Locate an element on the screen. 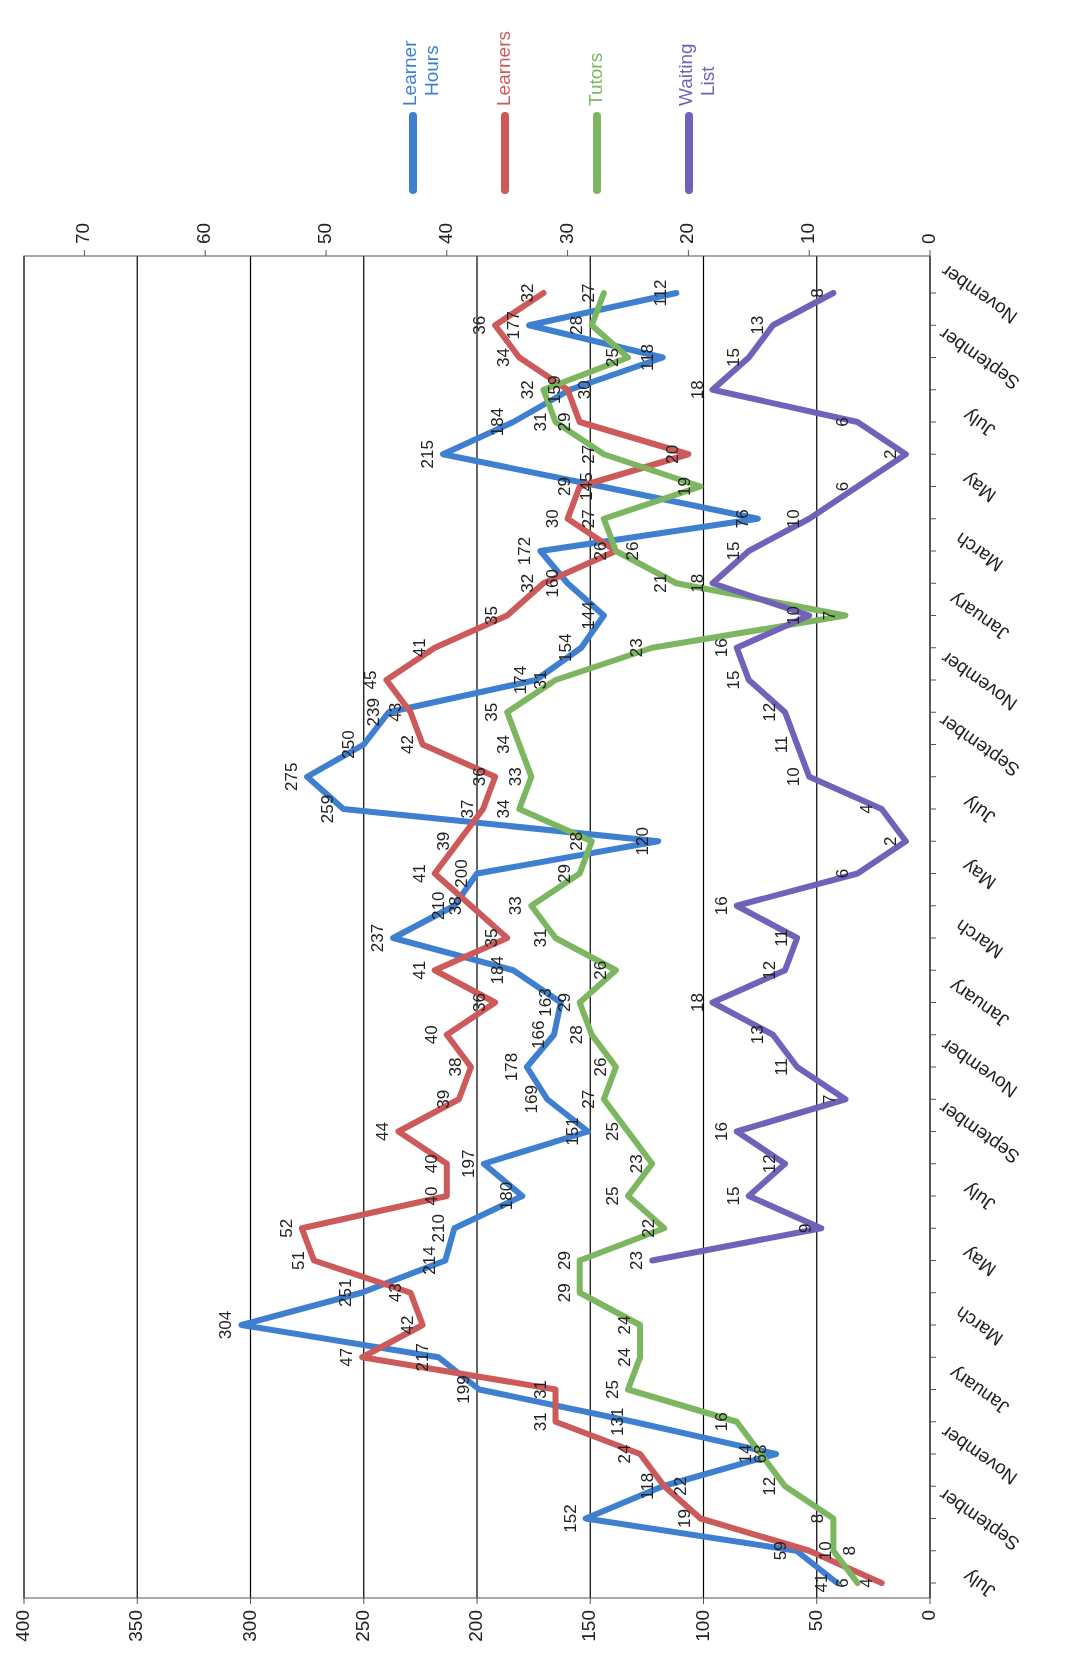 The image size is (1070, 1670). data-label: 30 is located at coordinates (584, 390).